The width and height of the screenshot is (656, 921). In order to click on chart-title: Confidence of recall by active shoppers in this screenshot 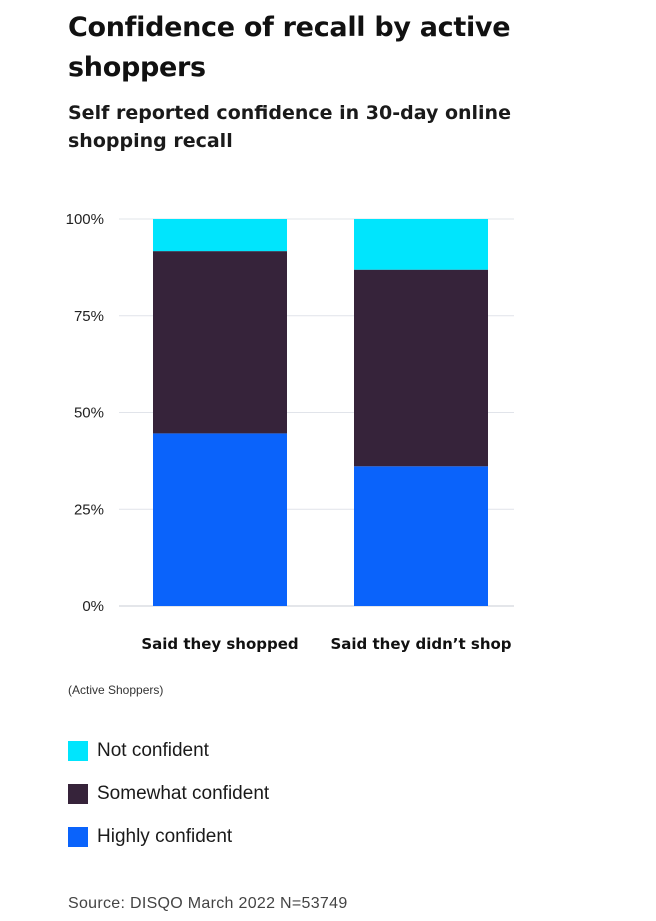, I will do `click(289, 47)`.